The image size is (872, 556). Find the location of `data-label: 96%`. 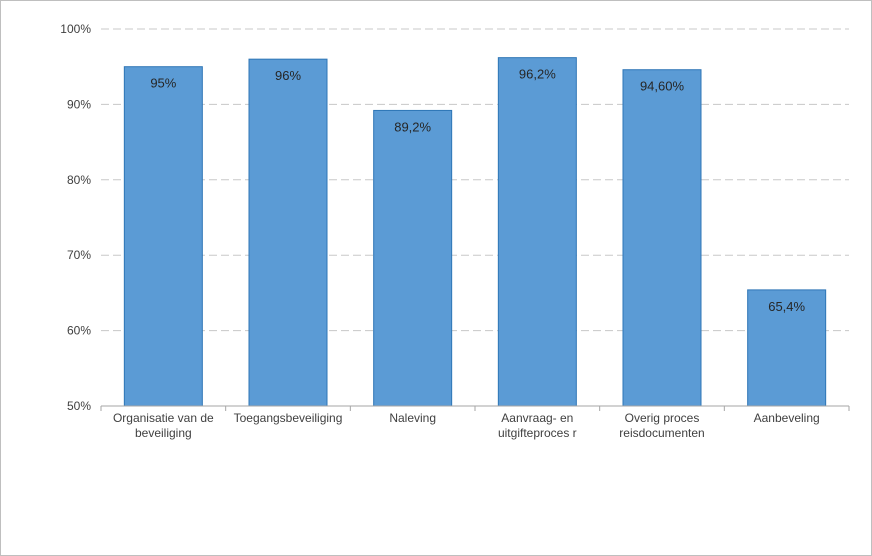

data-label: 96% is located at coordinates (288, 75).